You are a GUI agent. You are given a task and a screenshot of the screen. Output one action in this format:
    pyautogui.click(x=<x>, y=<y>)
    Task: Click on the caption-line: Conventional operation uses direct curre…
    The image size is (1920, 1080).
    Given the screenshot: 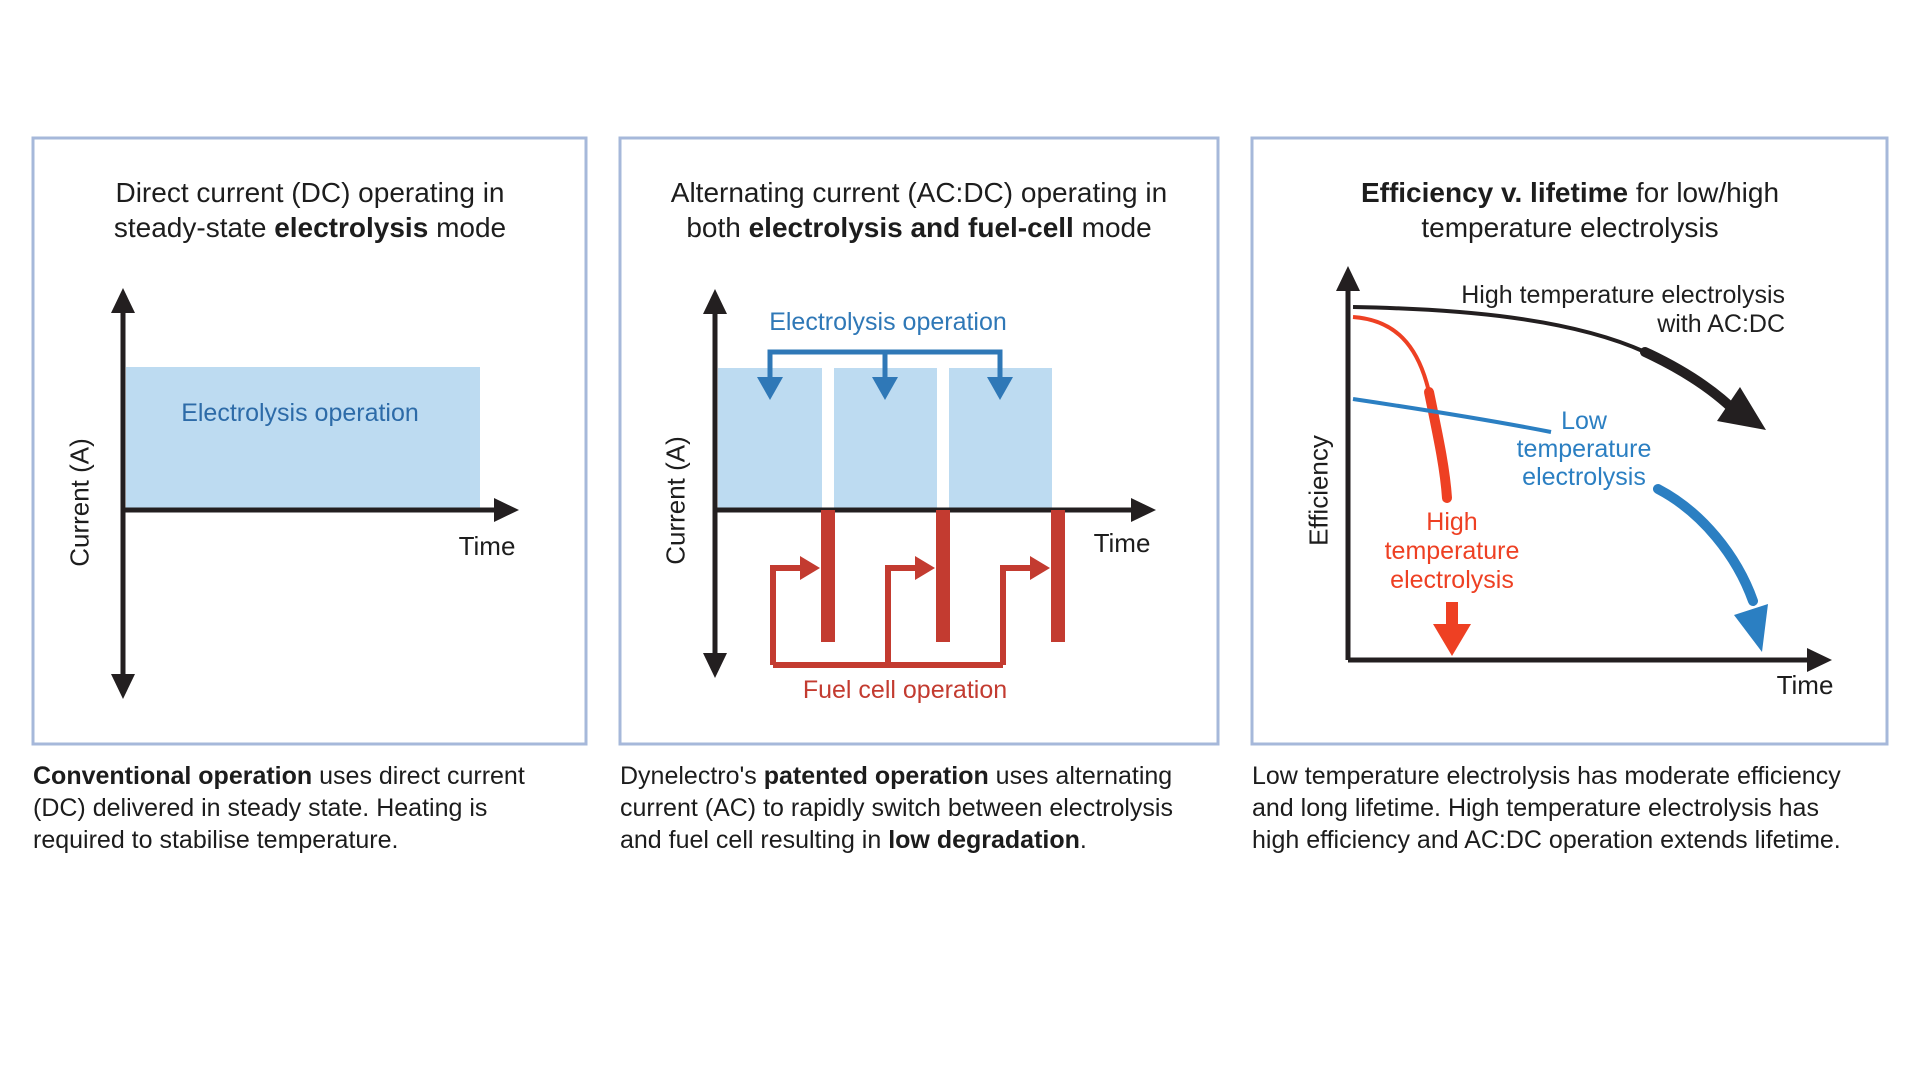 What is the action you would take?
    pyautogui.click(x=279, y=776)
    